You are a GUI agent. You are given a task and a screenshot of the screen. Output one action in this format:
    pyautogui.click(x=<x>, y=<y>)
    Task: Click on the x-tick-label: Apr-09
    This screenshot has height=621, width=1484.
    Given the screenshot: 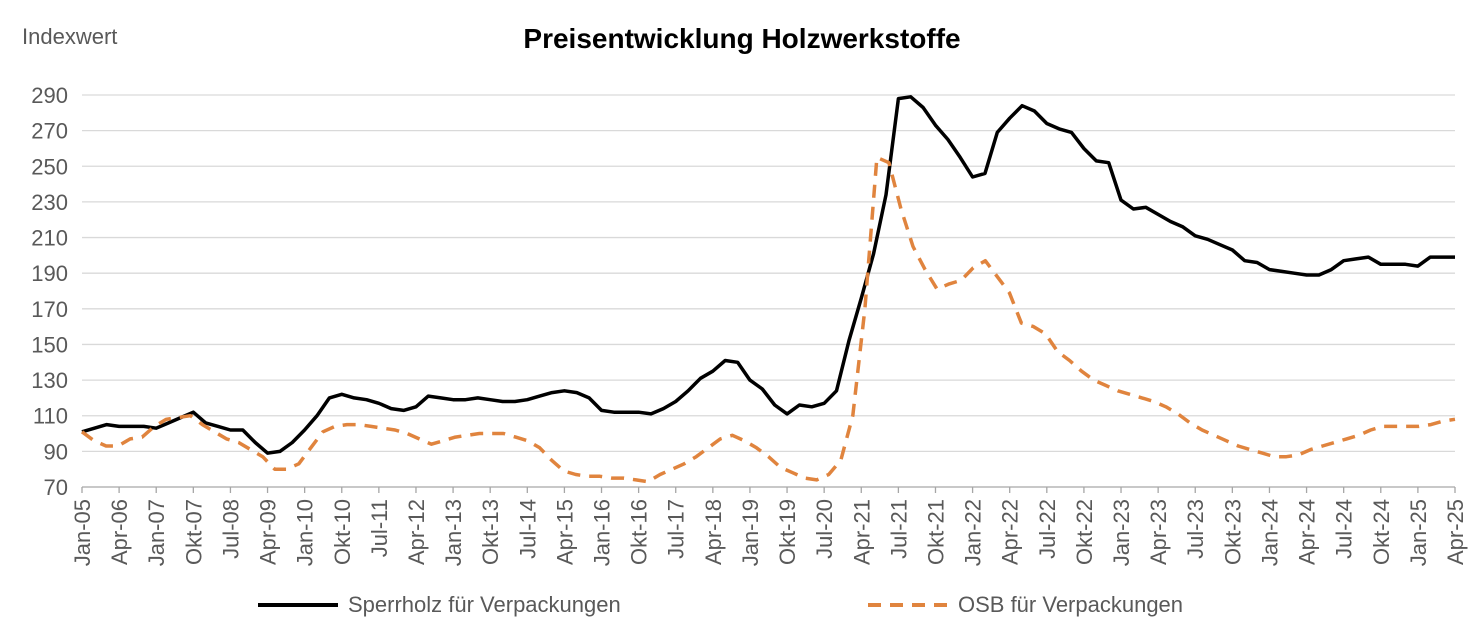 What is the action you would take?
    pyautogui.click(x=268, y=532)
    